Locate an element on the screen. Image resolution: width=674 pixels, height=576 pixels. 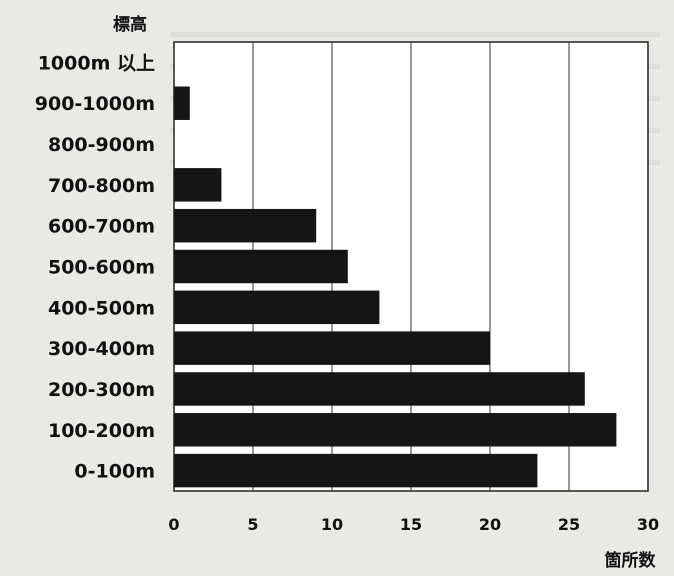
category-label: 700-800m is located at coordinates (101, 186).